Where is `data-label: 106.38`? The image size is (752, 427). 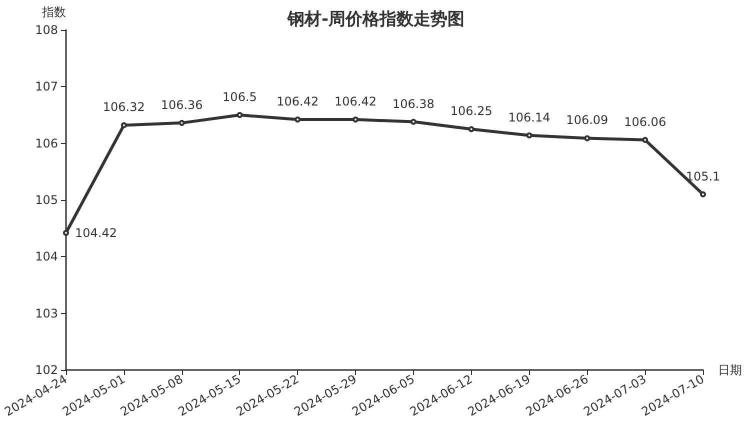
data-label: 106.38 is located at coordinates (413, 103).